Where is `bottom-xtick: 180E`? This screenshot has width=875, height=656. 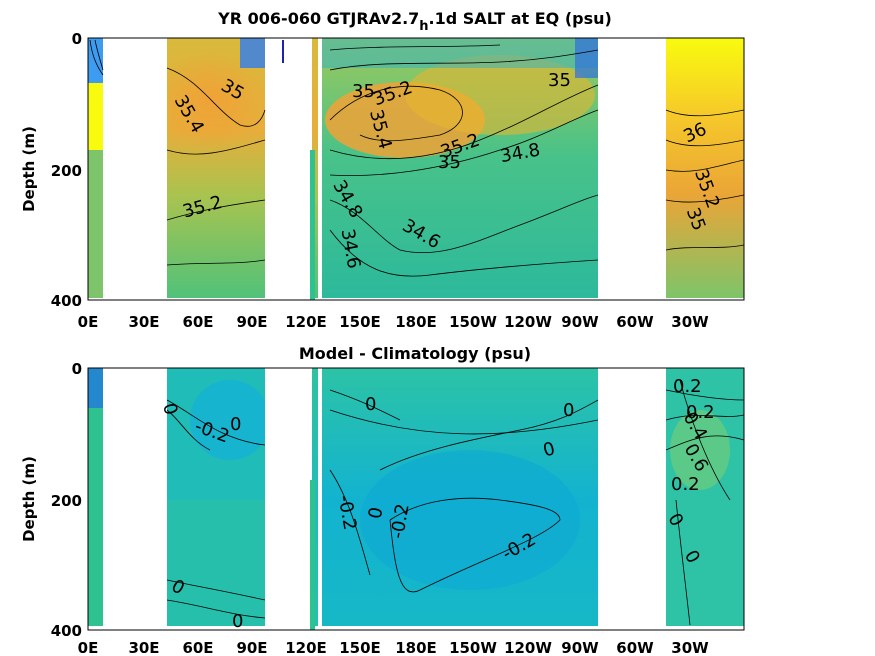 bottom-xtick: 180E is located at coordinates (416, 647).